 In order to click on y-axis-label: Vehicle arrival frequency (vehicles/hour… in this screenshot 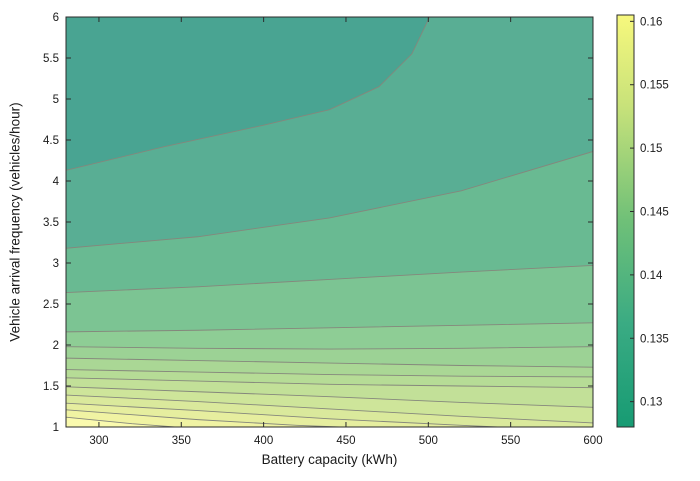, I will do `click(15, 222)`.